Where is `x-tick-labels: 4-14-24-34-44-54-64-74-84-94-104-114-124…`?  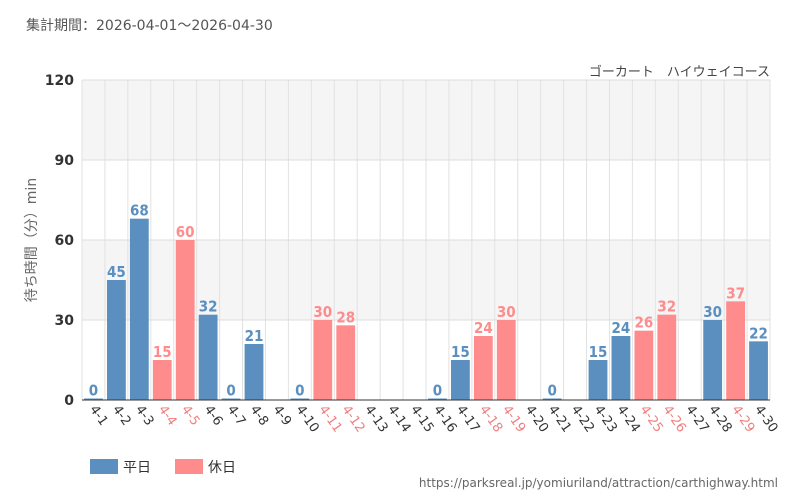 x-tick-labels: 4-14-24-34-44-54-64-74-84-94-104-114-124… is located at coordinates (433, 419).